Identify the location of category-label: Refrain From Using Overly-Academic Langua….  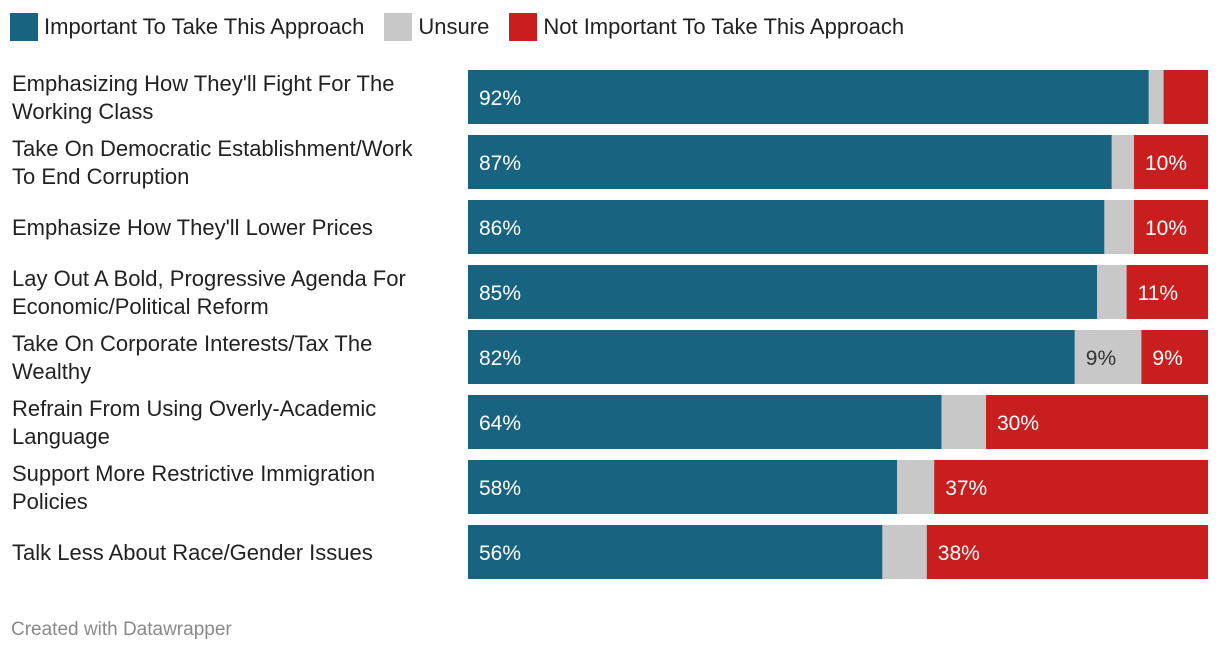
(194, 422).